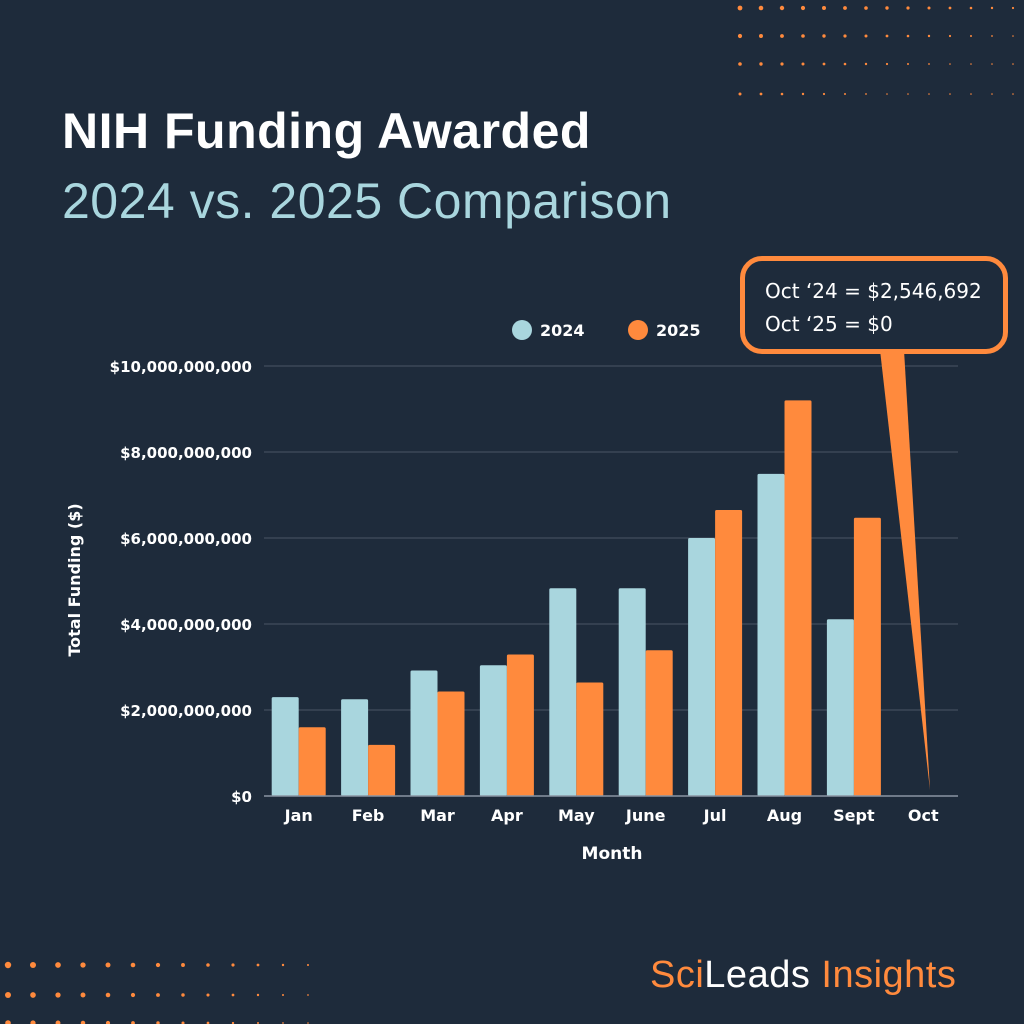  Describe the element at coordinates (729, 653) in the screenshot. I see `bar-2025-jul` at that location.